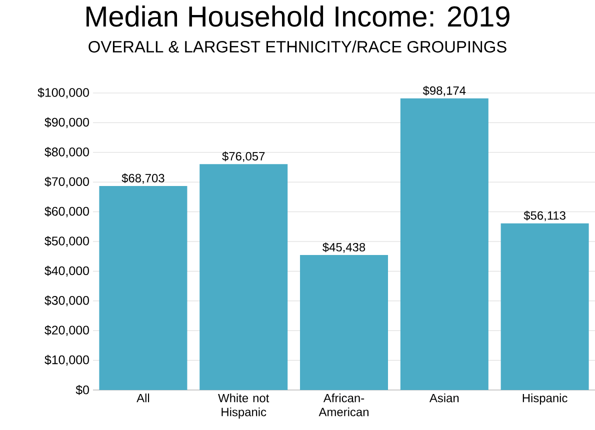 The image size is (595, 430). What do you see at coordinates (66, 300) in the screenshot?
I see `y-tick-label: $30,000` at bounding box center [66, 300].